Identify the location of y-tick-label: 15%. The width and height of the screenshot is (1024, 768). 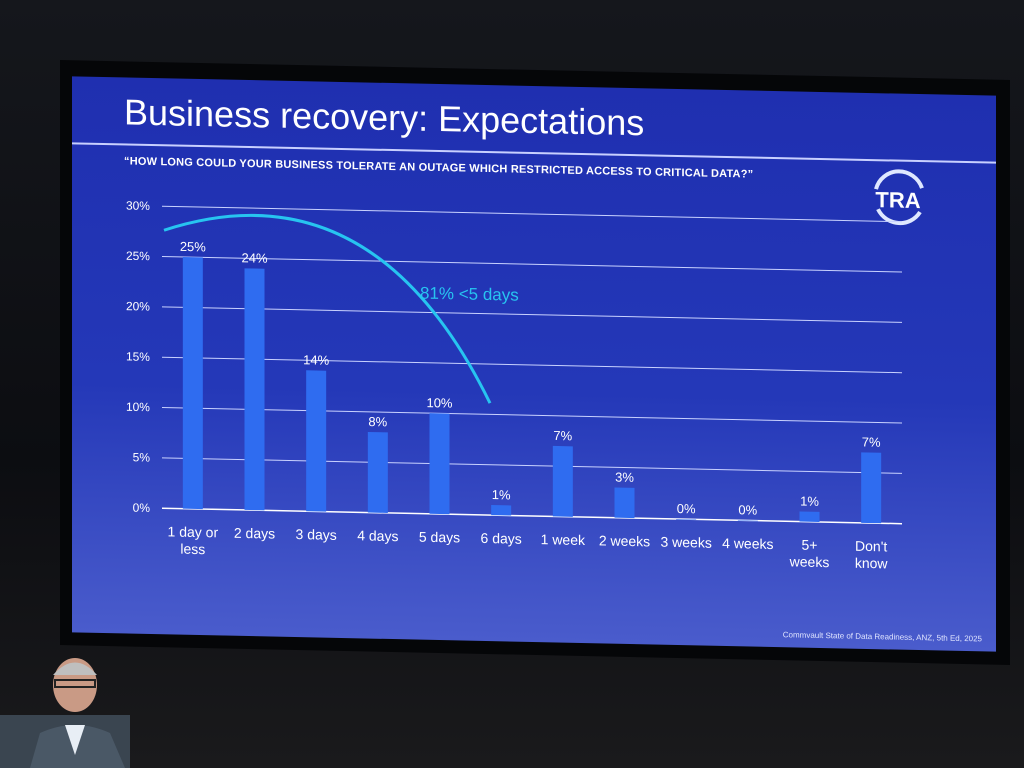
(138, 356).